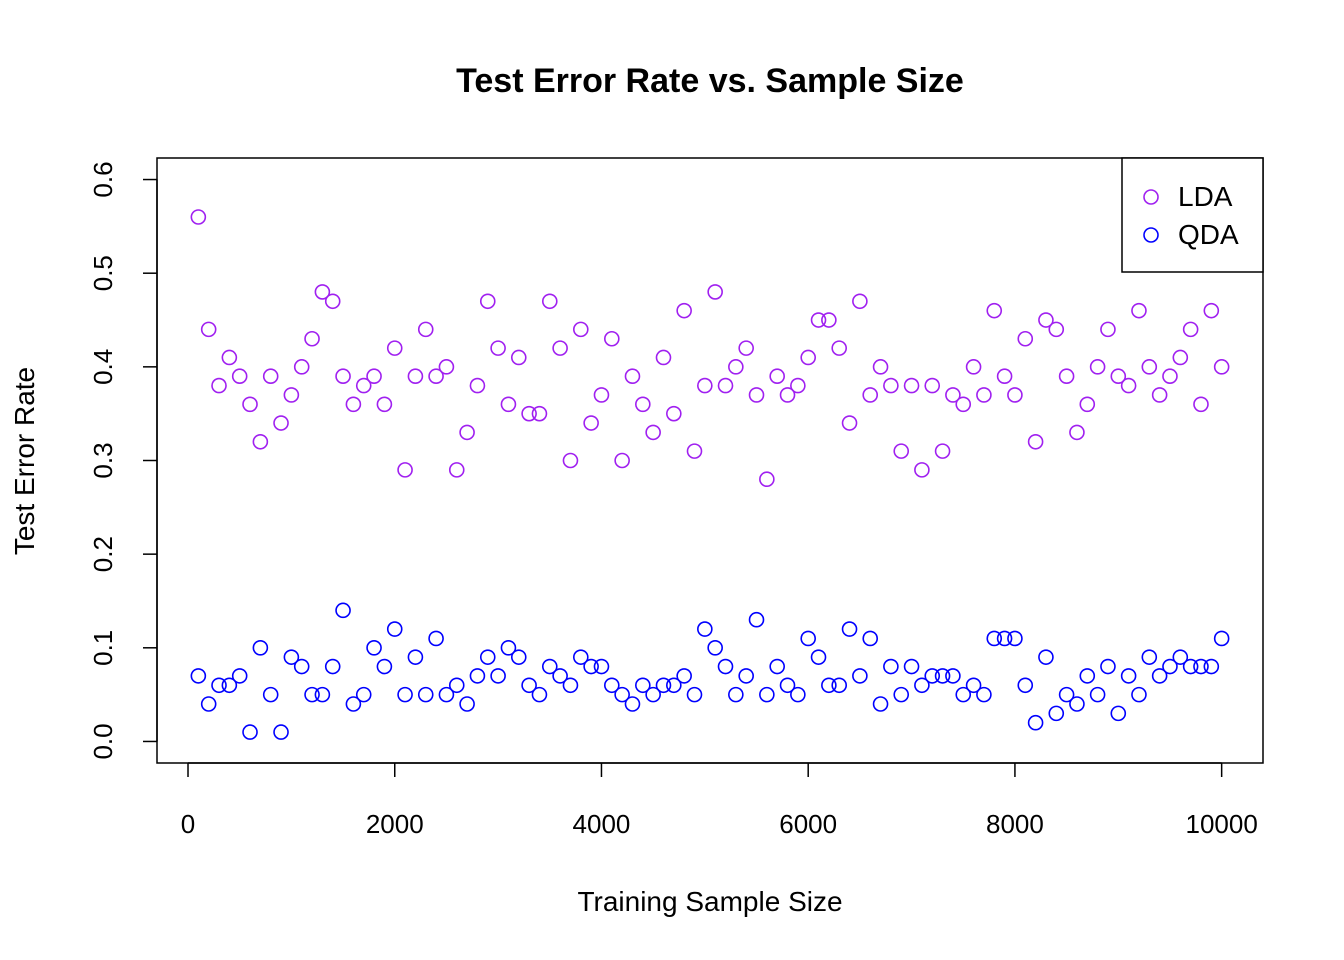 The image size is (1344, 960). Describe the element at coordinates (709, 901) in the screenshot. I see `x-axis-label: Training Sample Size` at that location.